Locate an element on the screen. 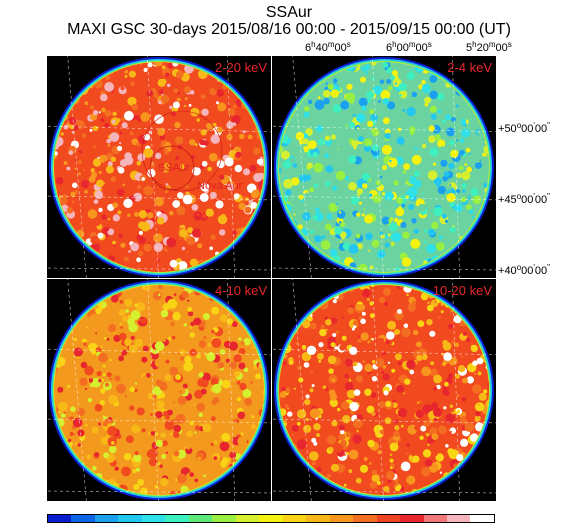 Image resolution: width=578 pixels, height=525 pixels. background-region-circle is located at coordinates (182, 151).